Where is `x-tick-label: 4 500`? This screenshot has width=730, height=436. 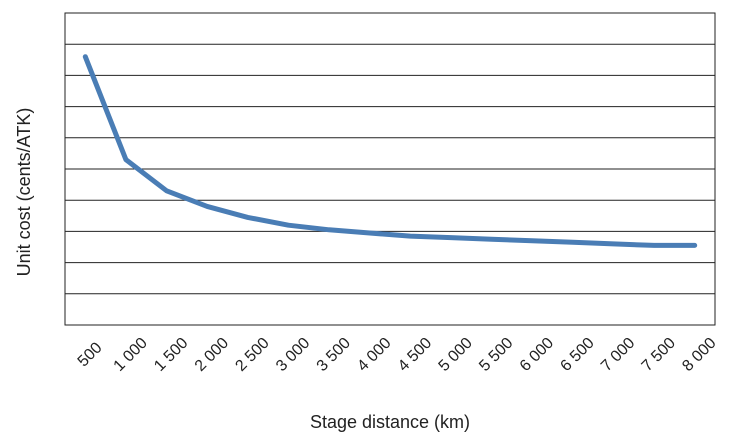 x-tick-label: 4 500 is located at coordinates (415, 355).